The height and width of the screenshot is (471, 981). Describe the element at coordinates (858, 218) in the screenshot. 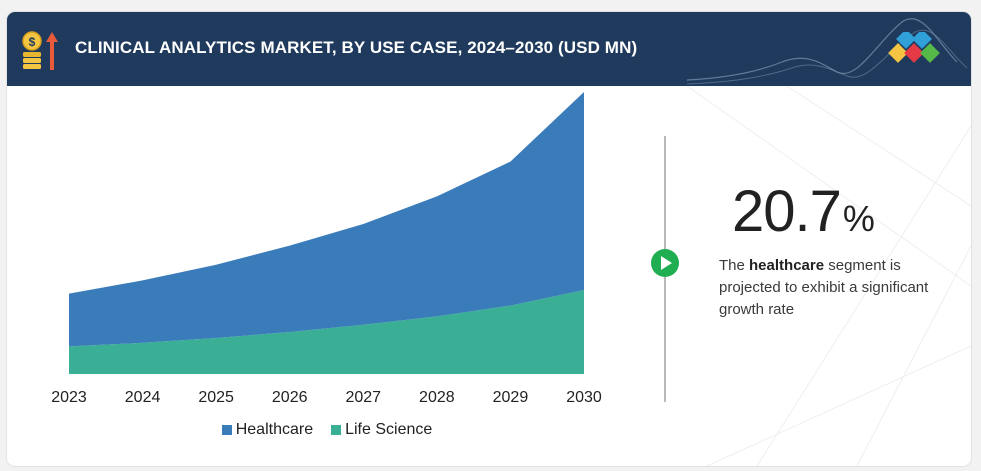

I see `kpi-unit: %` at that location.